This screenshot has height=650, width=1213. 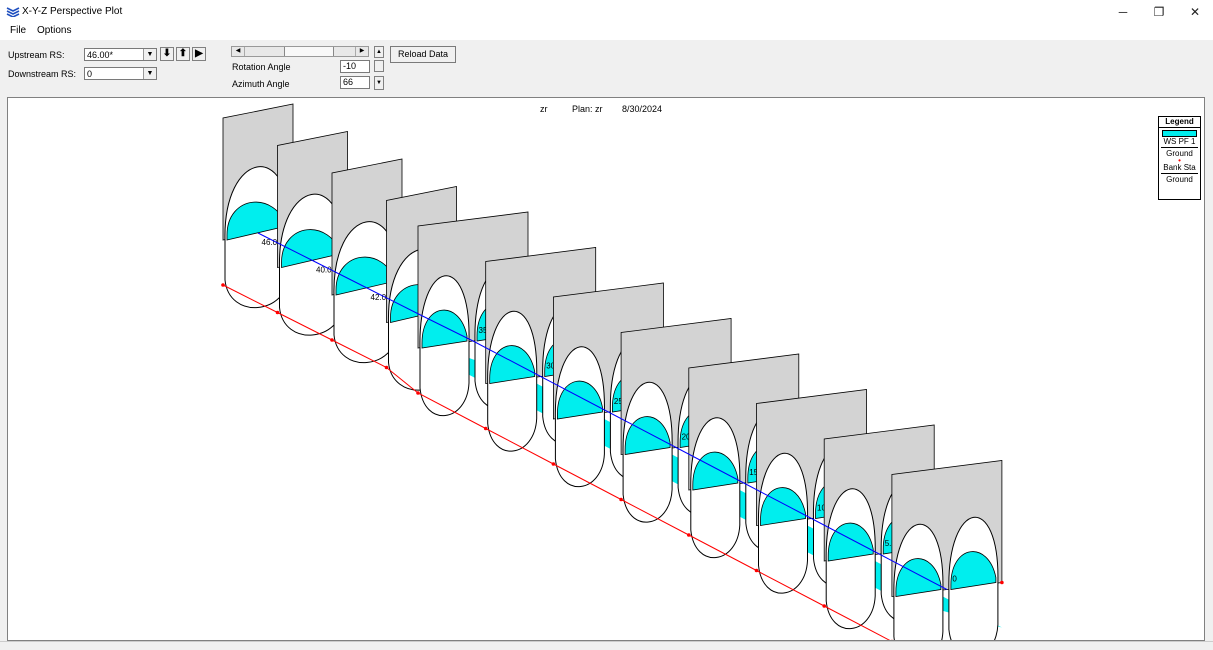 I want to click on legend-item-ws: WS PF 1, so click(x=1179, y=141).